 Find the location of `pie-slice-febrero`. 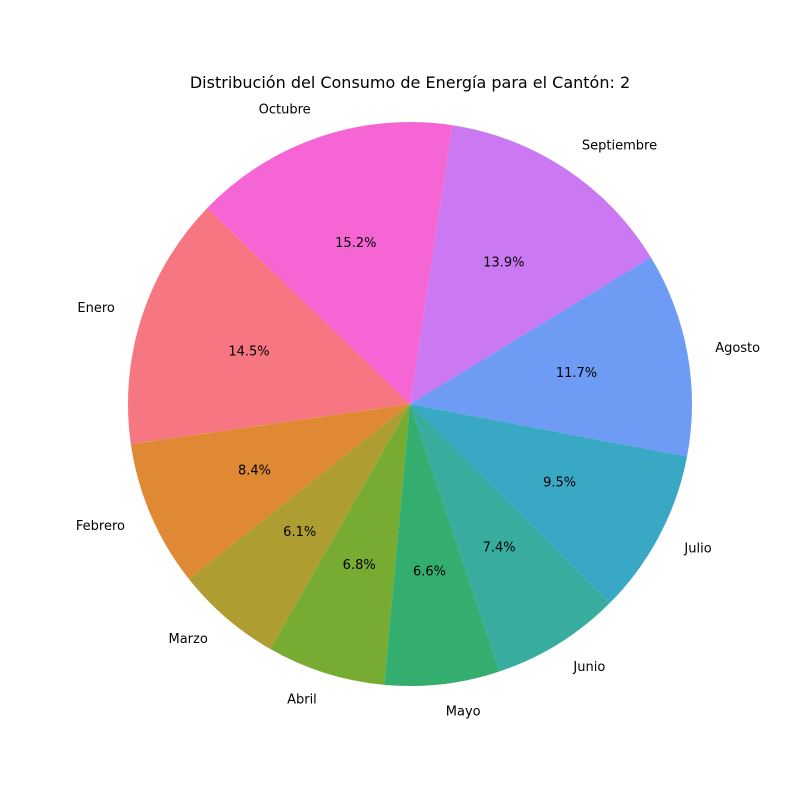

pie-slice-febrero is located at coordinates (270, 491).